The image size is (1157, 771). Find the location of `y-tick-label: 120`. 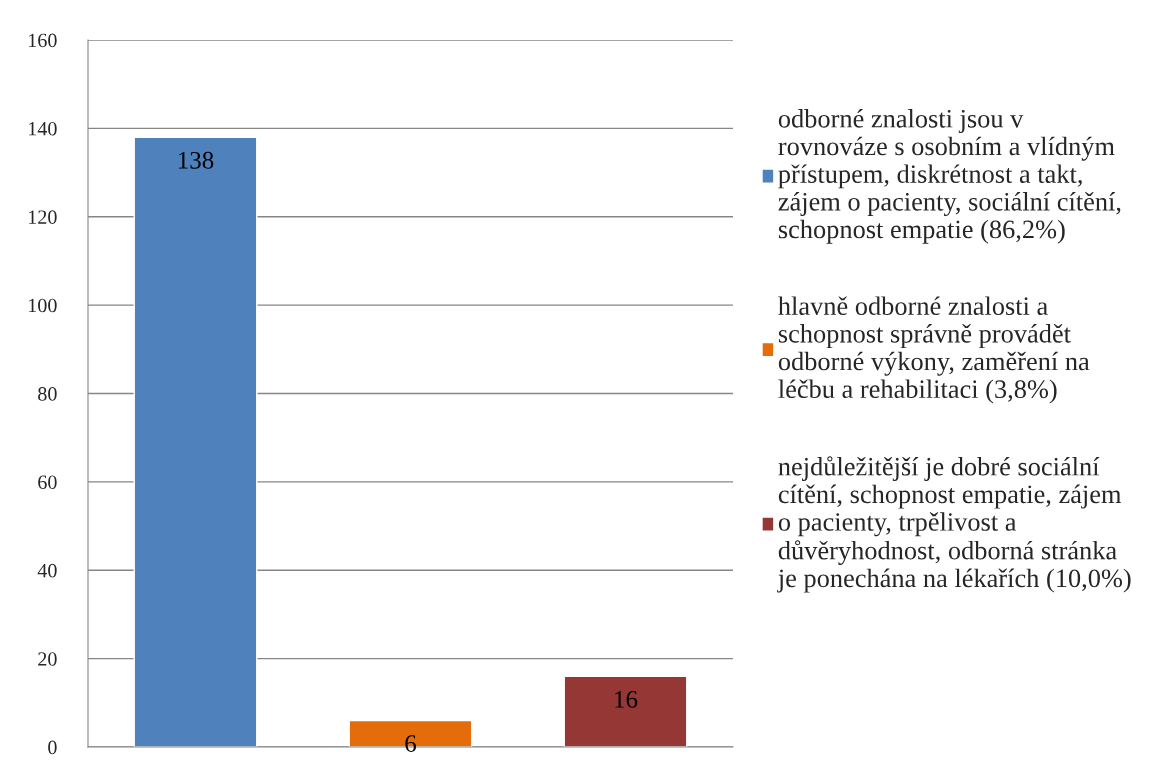

y-tick-label: 120 is located at coordinates (43, 217).